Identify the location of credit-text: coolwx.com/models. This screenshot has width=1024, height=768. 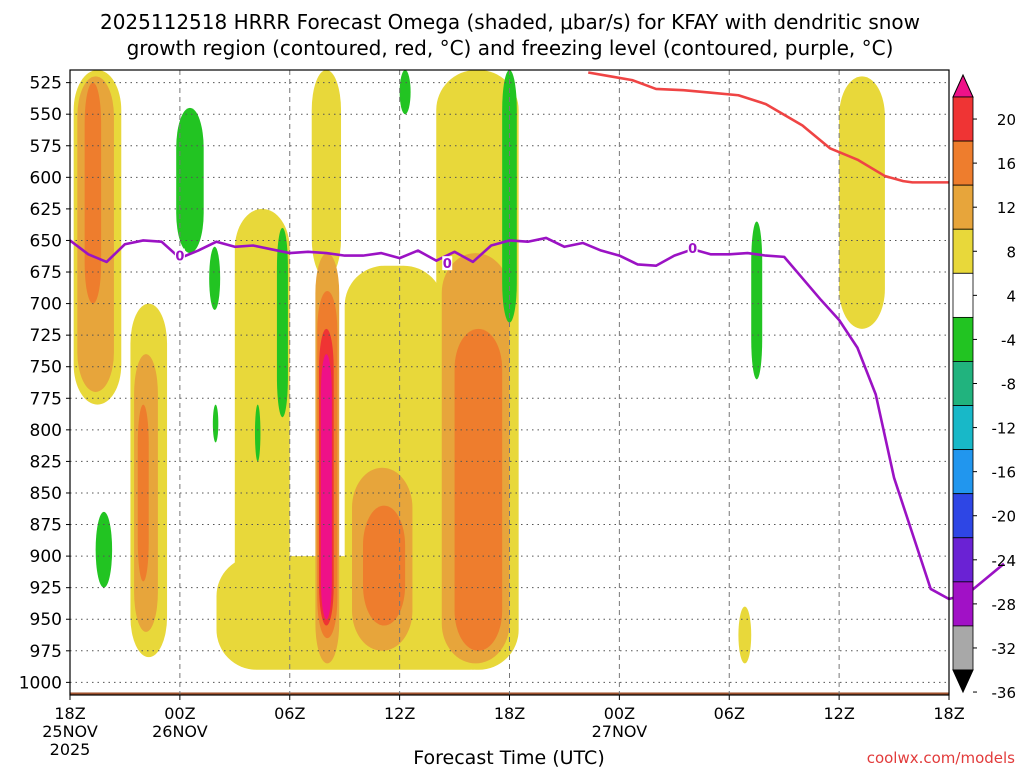
(941, 758).